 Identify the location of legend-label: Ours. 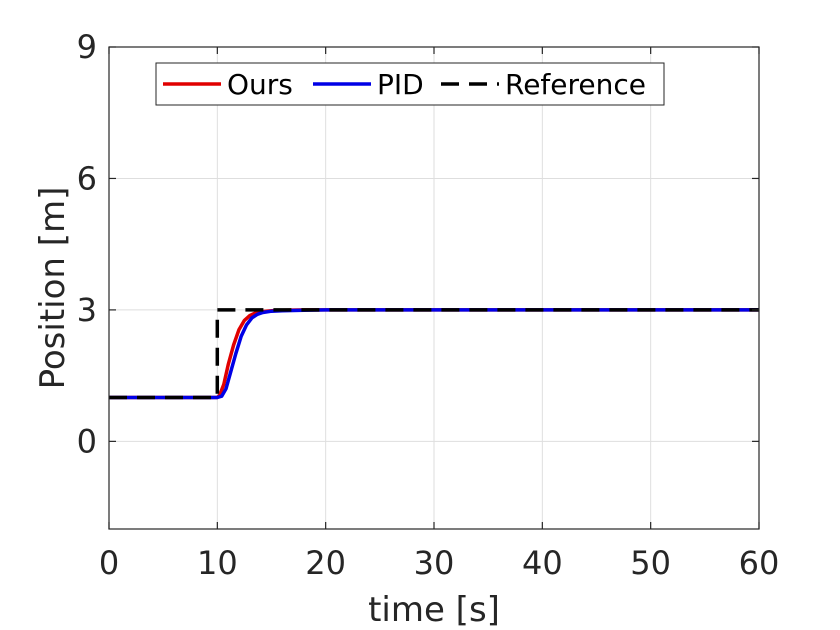
(260, 84).